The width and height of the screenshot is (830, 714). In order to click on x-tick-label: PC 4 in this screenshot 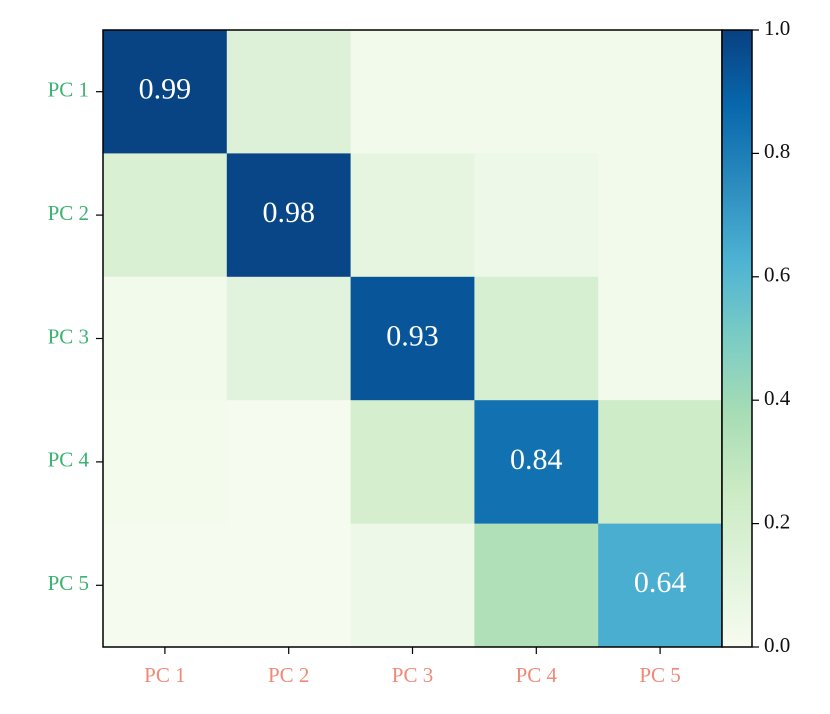, I will do `click(537, 675)`.